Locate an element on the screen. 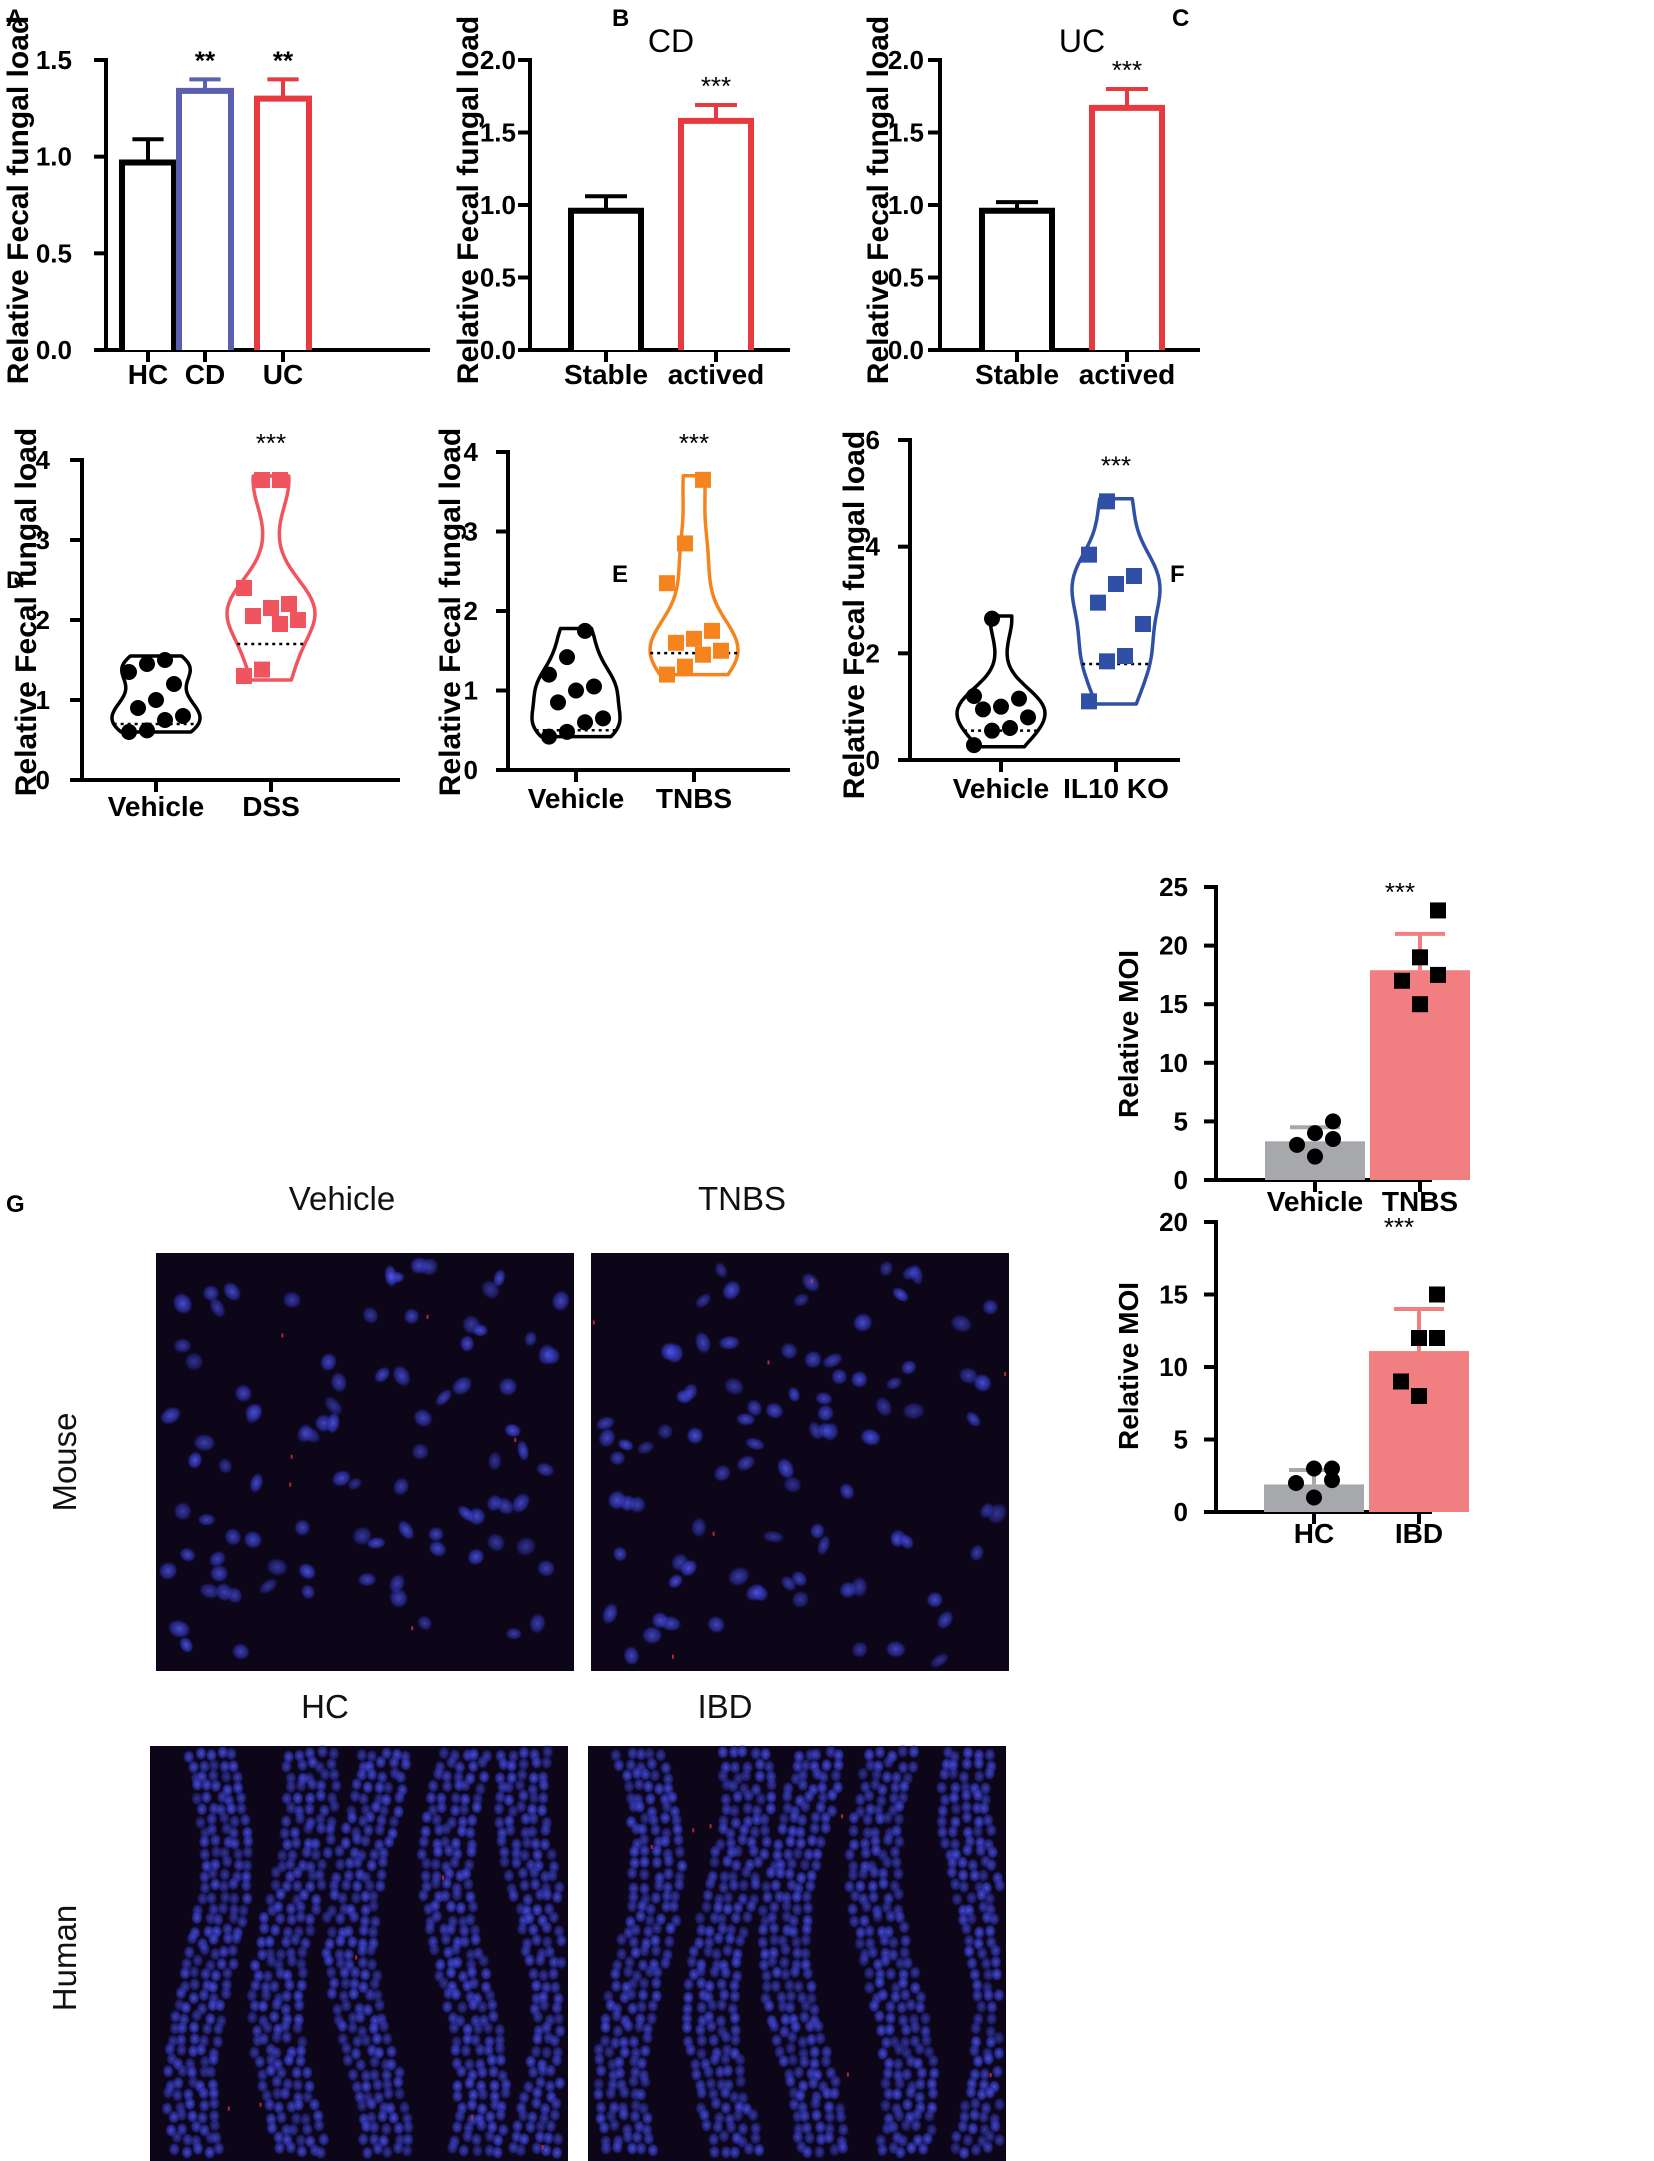 Image resolution: width=1654 pixels, height=2161 pixels. data-point-dss is located at coordinates (280, 624).